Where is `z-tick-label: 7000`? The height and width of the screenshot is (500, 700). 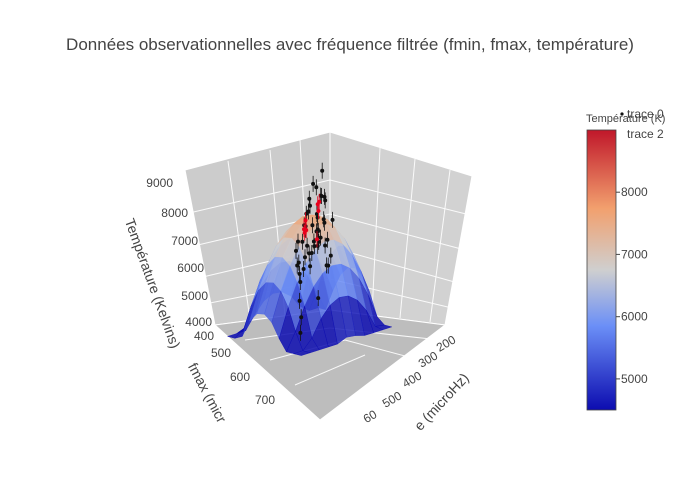
z-tick-label: 7000 is located at coordinates (184, 241).